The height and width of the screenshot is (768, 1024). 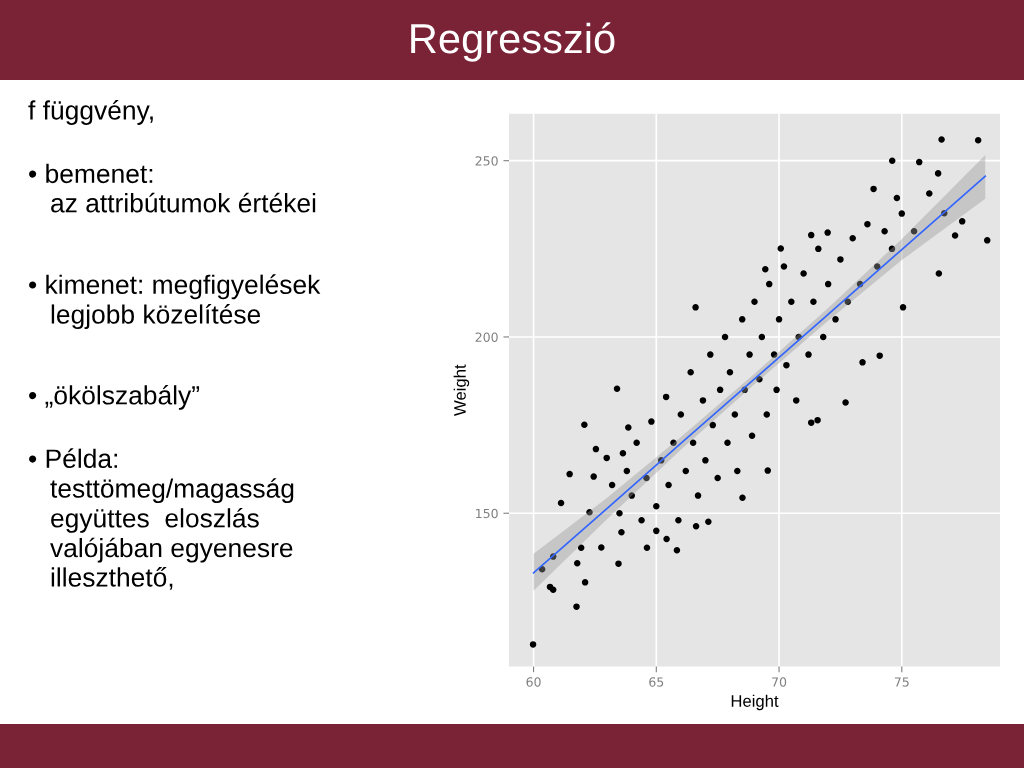 What do you see at coordinates (755, 702) in the screenshot?
I see `x-axis-title: Height` at bounding box center [755, 702].